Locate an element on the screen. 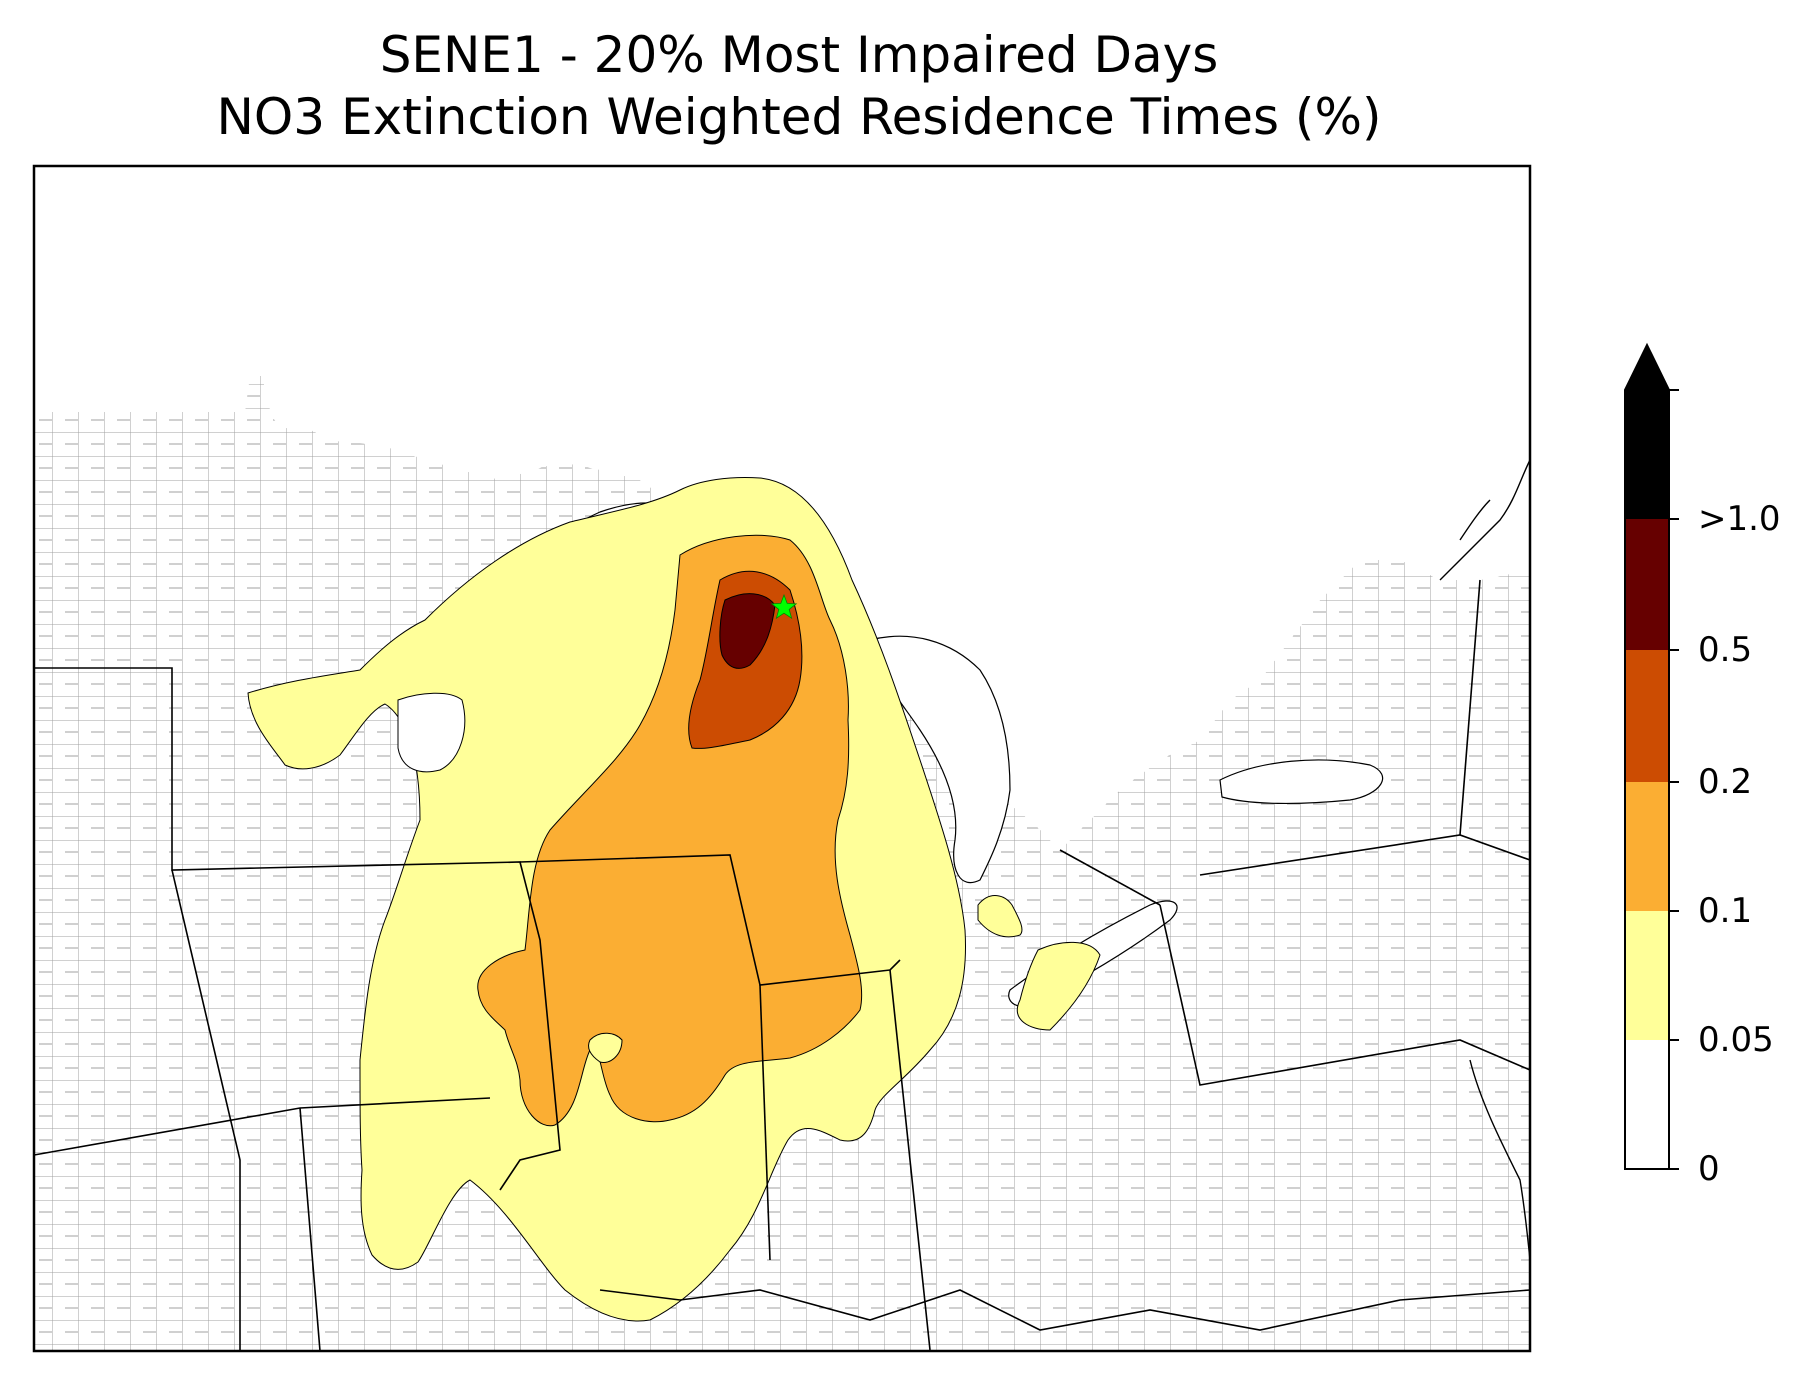 The width and height of the screenshot is (1813, 1377). colorbar-label-0.1: 0.1 is located at coordinates (1725, 911).